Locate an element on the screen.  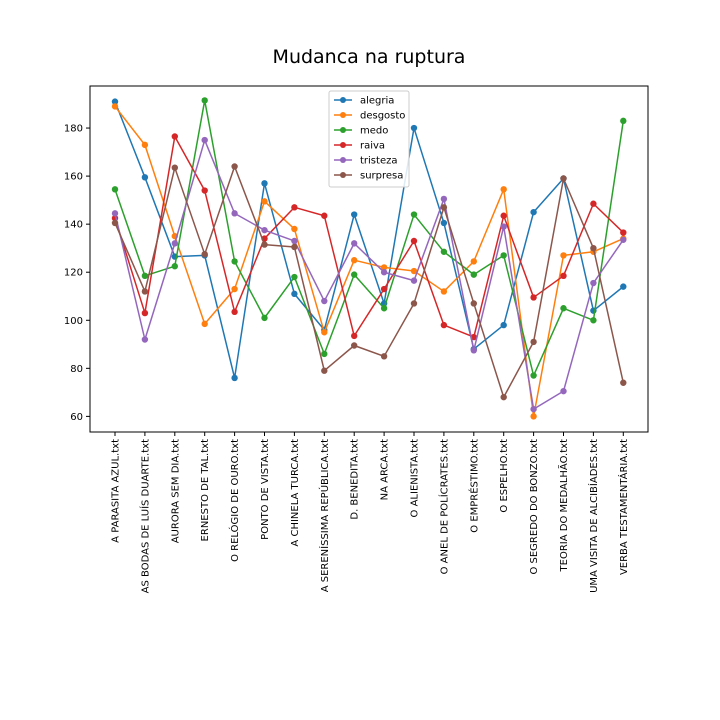
legend-label: raiva is located at coordinates (372, 146).